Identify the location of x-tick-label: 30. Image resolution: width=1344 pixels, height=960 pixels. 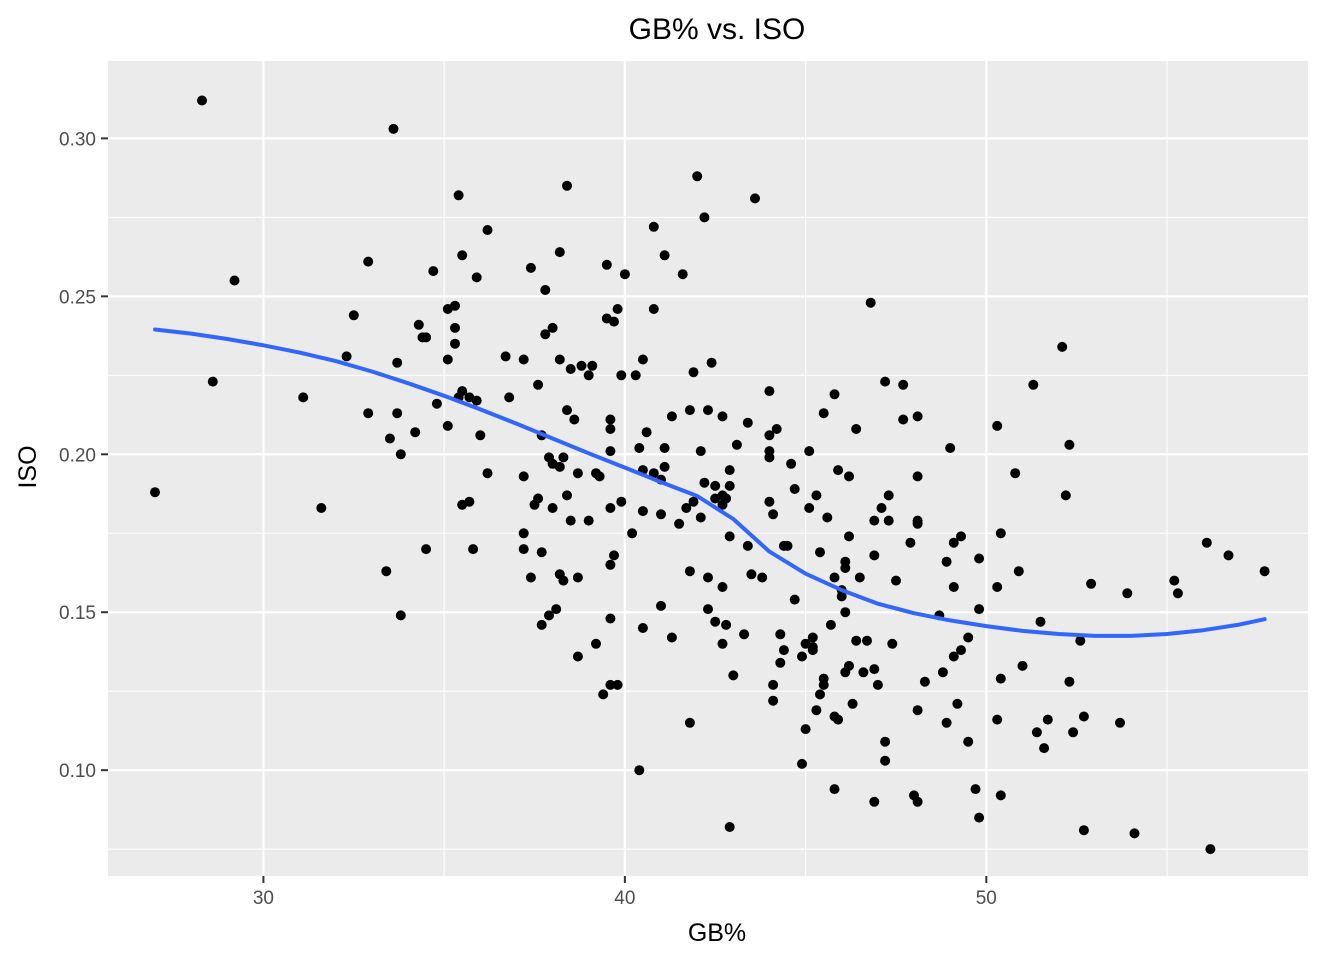
(263, 898).